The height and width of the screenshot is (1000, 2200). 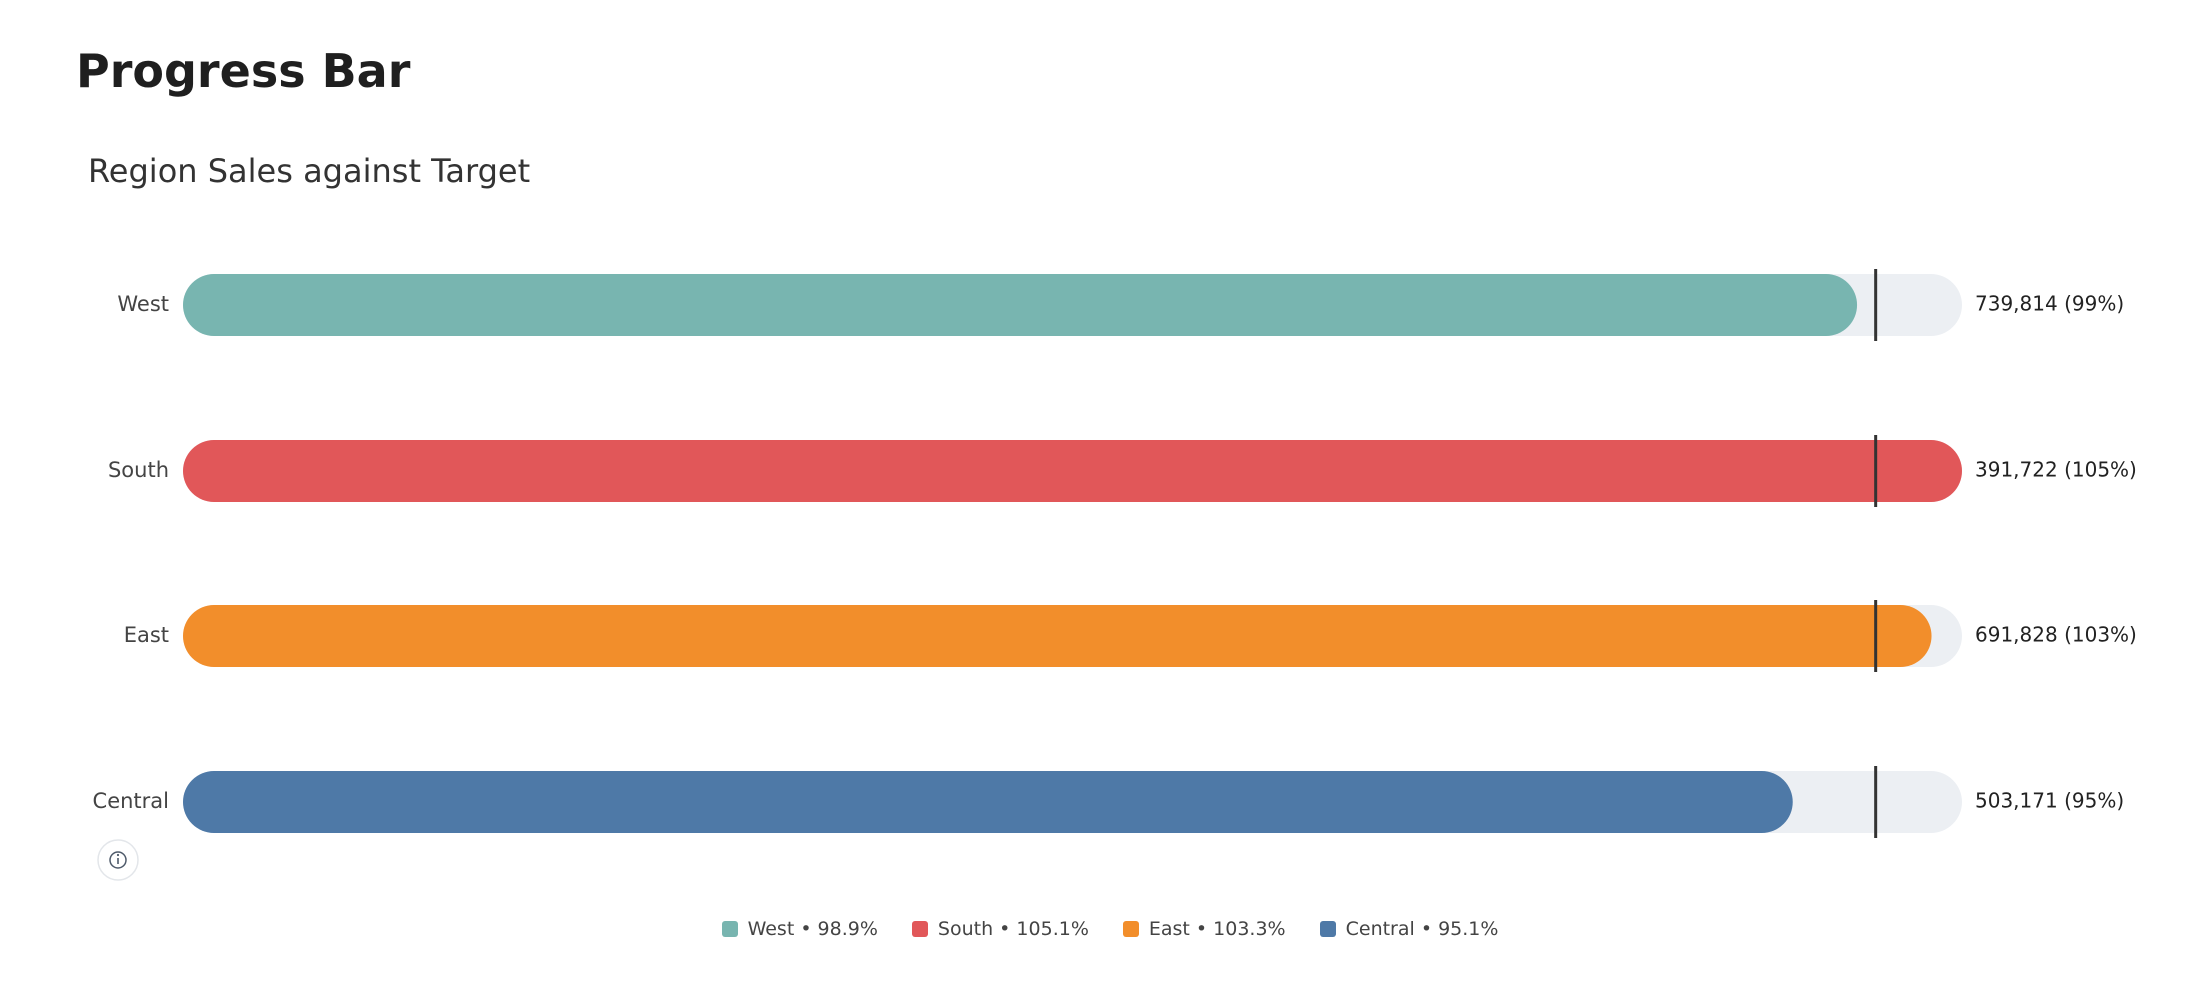 What do you see at coordinates (143, 304) in the screenshot?
I see `category-label: West` at bounding box center [143, 304].